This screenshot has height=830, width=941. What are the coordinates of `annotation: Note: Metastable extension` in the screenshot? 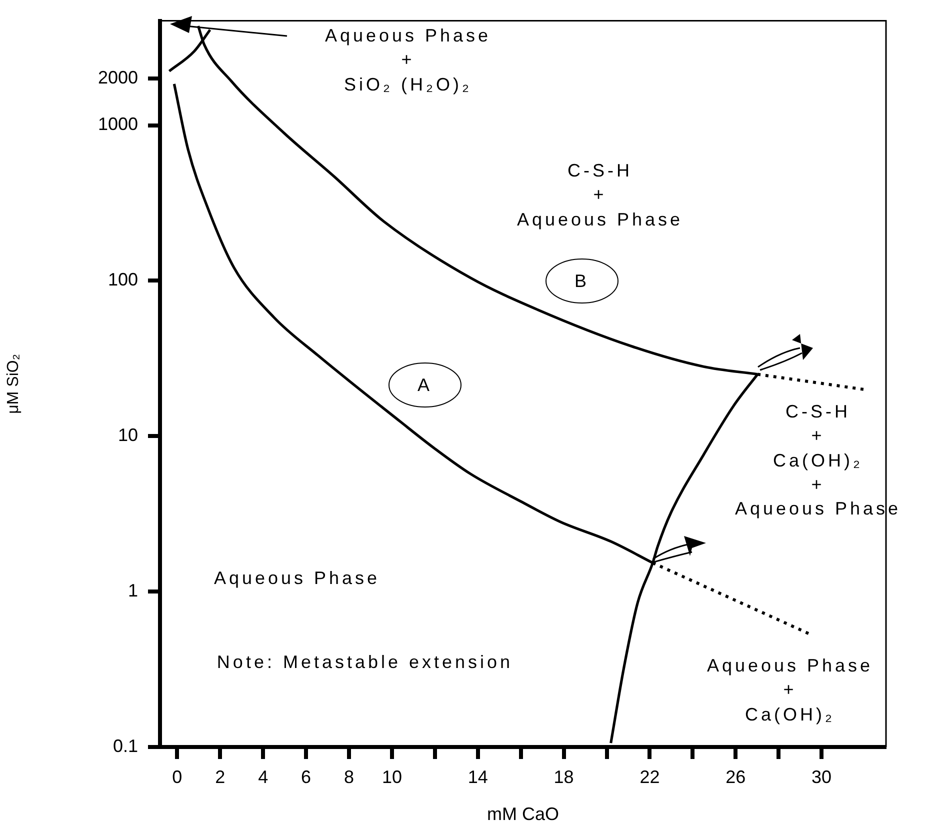 It's located at (365, 662).